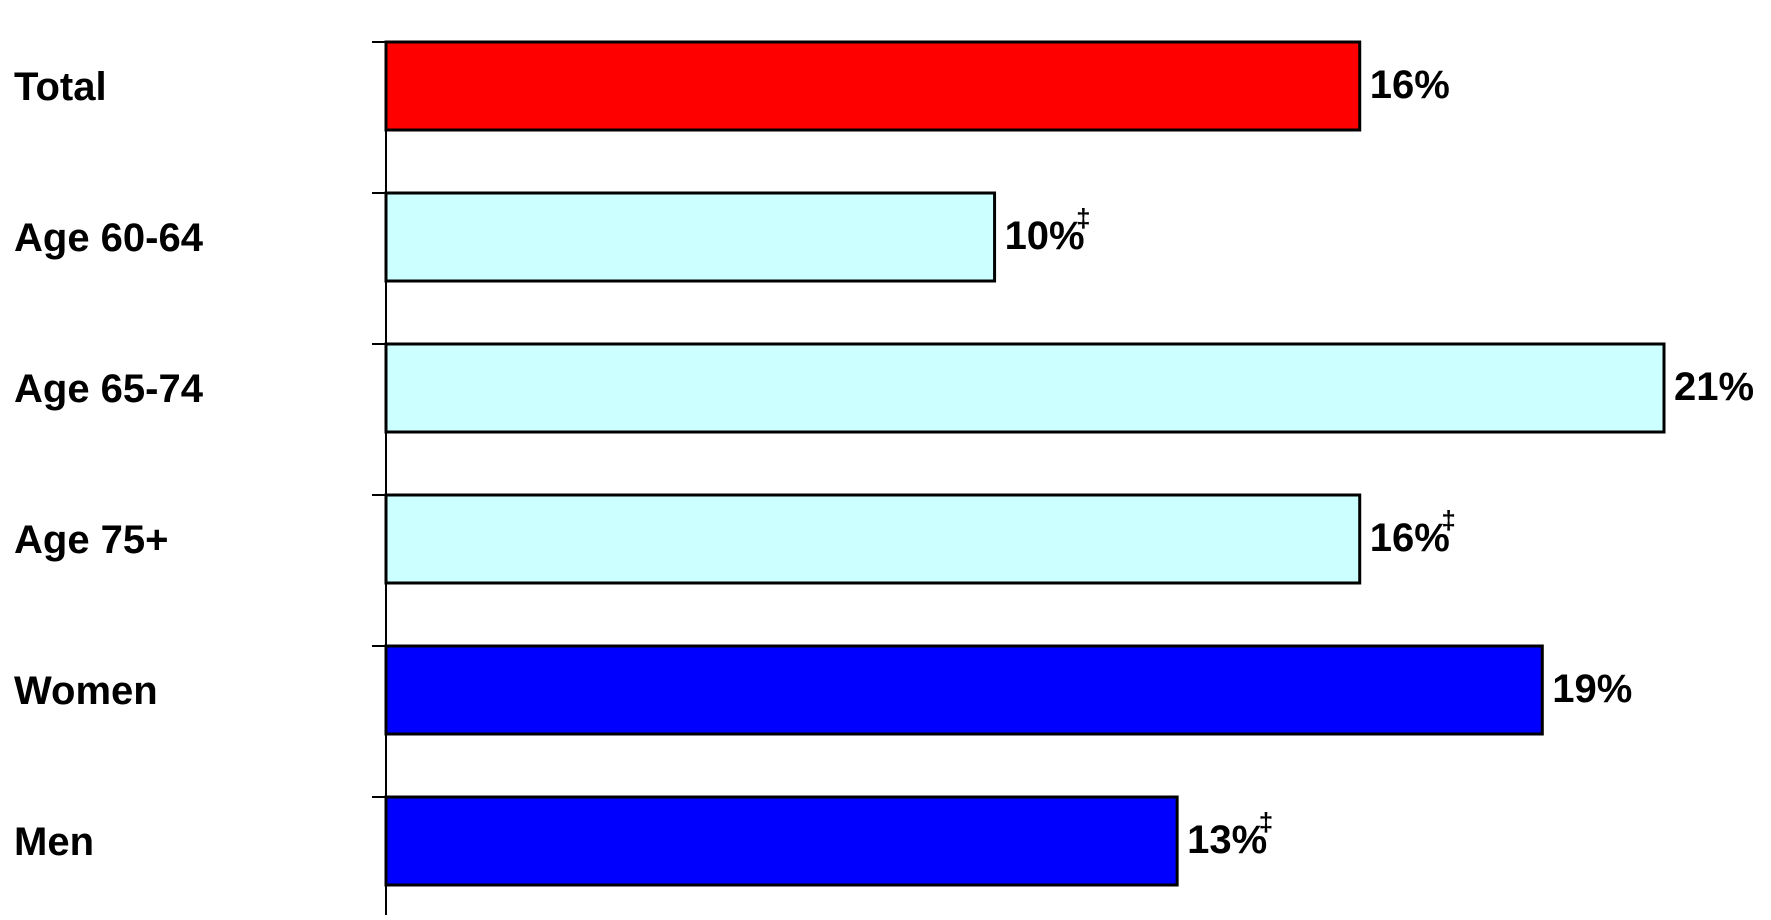 The width and height of the screenshot is (1771, 920). I want to click on category-label: Age 60-64, so click(109, 238).